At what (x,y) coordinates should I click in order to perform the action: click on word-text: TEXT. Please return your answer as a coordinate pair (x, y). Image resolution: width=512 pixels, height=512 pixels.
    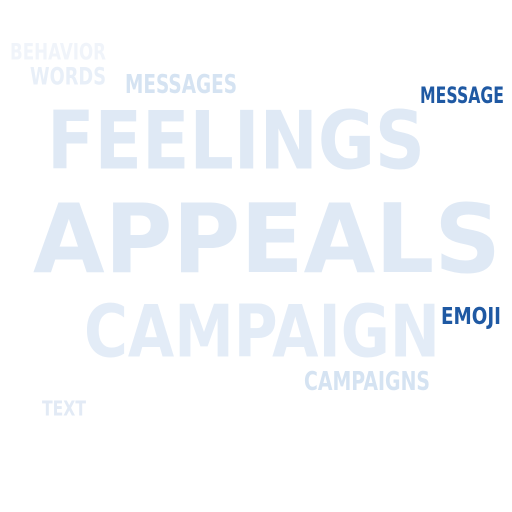
    Looking at the image, I should click on (64, 409).